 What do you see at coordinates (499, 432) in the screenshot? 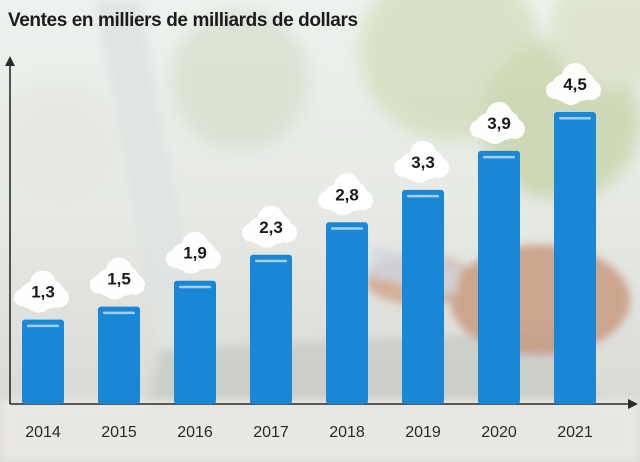
I see `x-tick-label: 2020` at bounding box center [499, 432].